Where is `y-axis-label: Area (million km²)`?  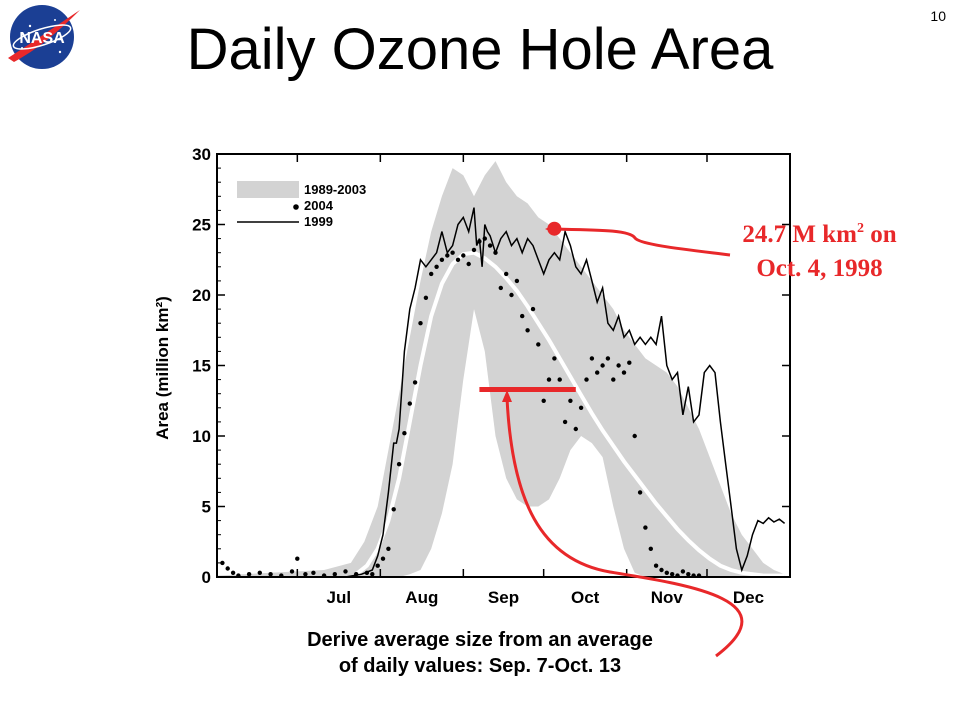 y-axis-label: Area (million km²) is located at coordinates (162, 368).